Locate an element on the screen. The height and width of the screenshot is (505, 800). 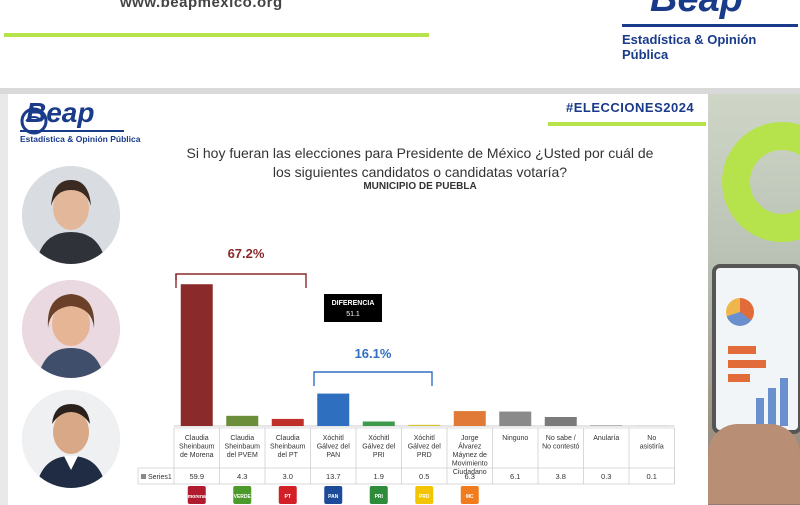
party-logo-text-7: MC is located at coordinates (470, 497).